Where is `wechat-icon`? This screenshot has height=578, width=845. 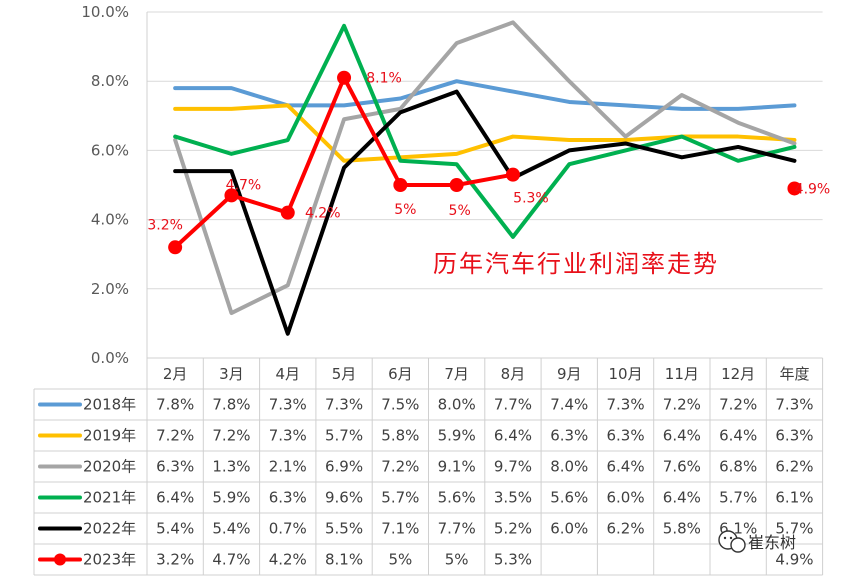 wechat-icon is located at coordinates (732, 541).